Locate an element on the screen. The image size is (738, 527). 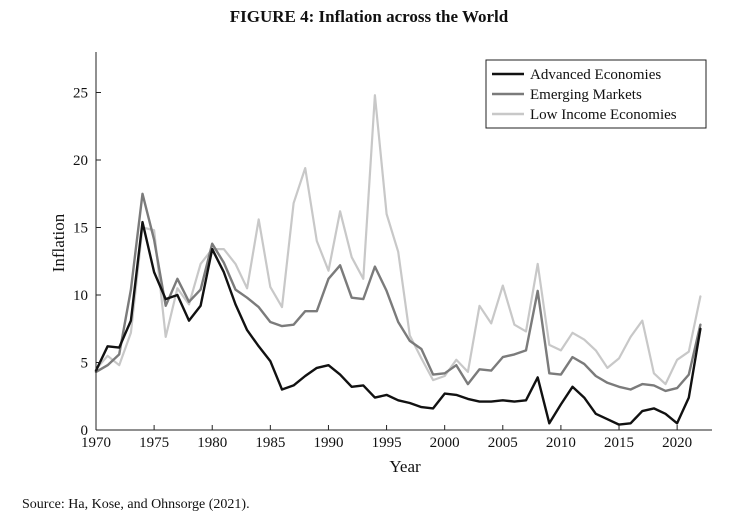
x-tick-label: 2010 is located at coordinates (561, 443).